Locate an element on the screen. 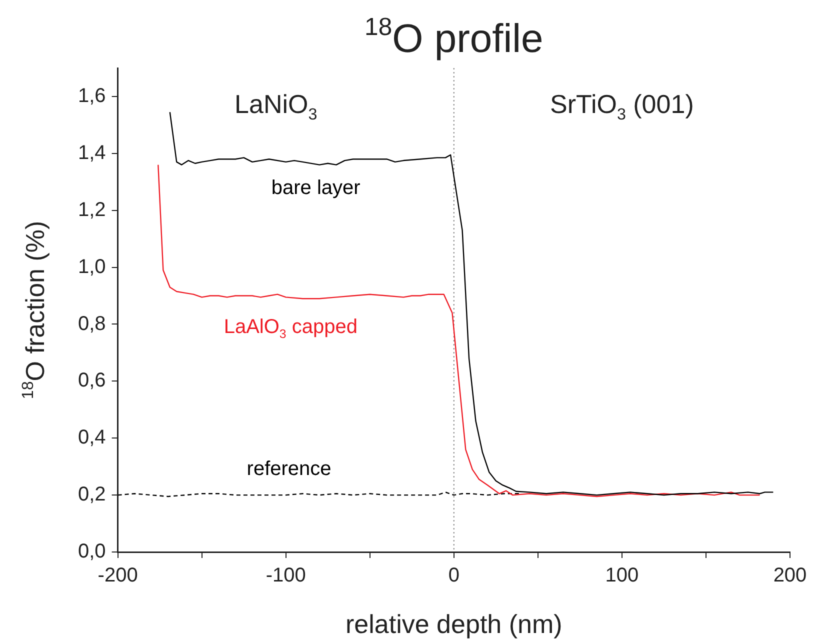  y-axis-title: 18O fraction (%) is located at coordinates (34, 310).